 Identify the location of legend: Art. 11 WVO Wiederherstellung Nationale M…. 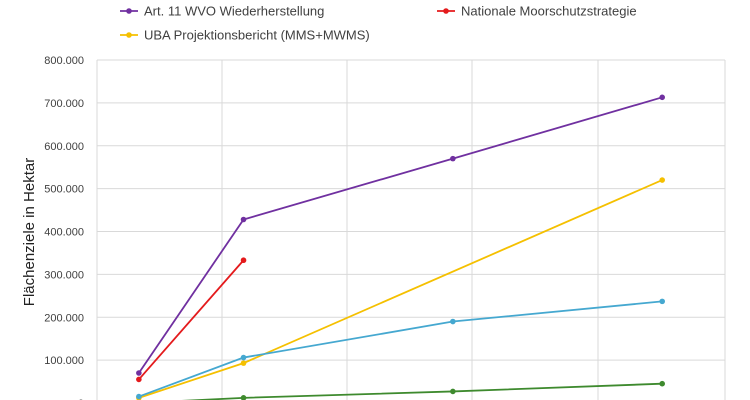
(378, 23).